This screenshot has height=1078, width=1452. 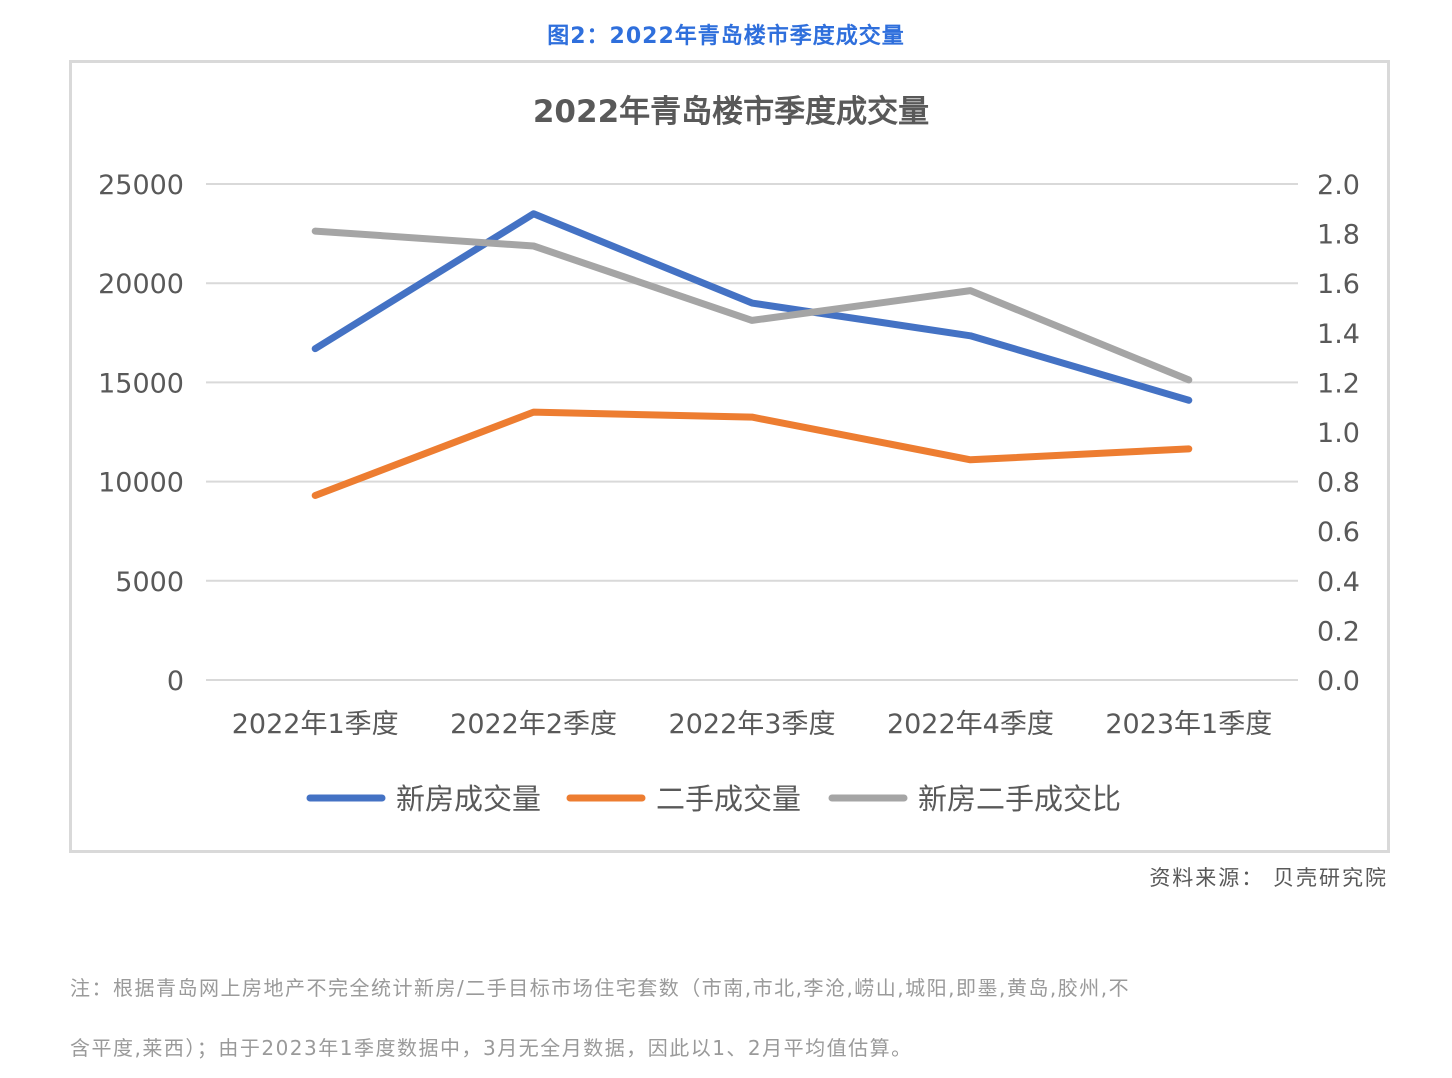 What do you see at coordinates (1338, 631) in the screenshot?
I see `y-right-tick-label: 0.2` at bounding box center [1338, 631].